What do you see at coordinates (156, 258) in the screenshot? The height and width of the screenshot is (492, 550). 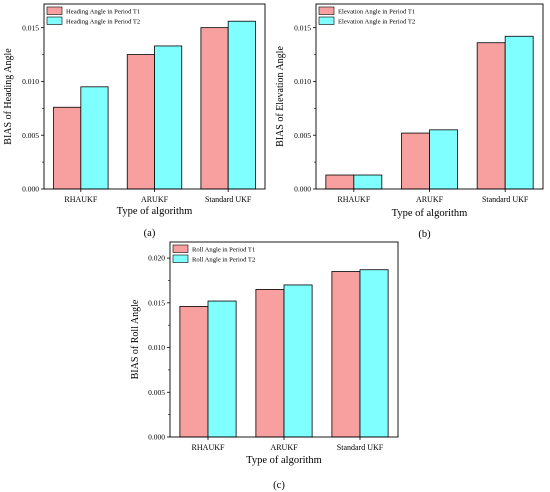 I see `y-tick-label: 0.020` at bounding box center [156, 258].